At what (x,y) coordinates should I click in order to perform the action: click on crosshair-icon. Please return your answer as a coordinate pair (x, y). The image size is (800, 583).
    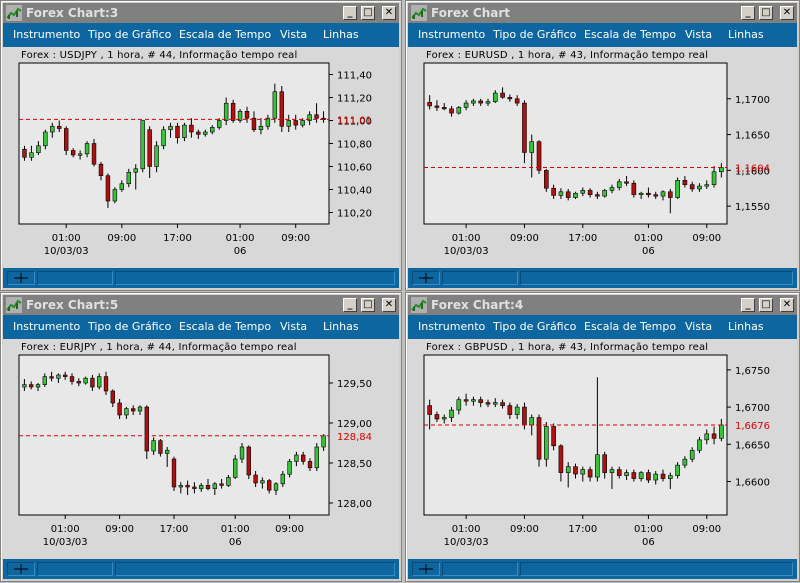
    Looking at the image, I should click on (21, 278).